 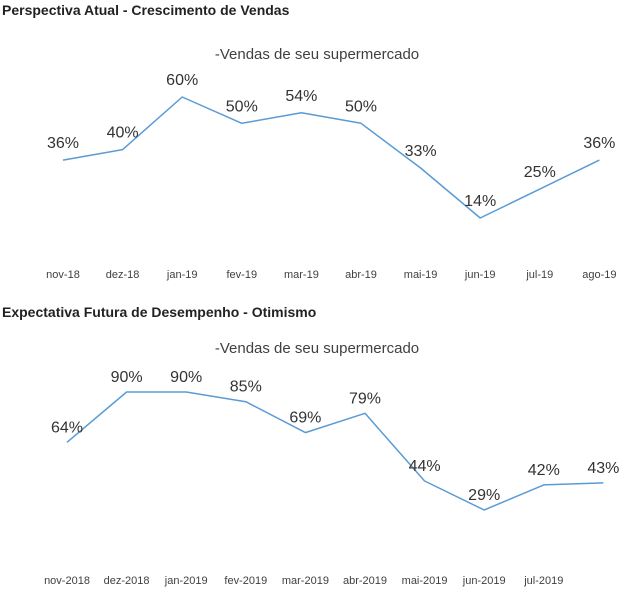 I want to click on data-label: 42%, so click(x=544, y=470).